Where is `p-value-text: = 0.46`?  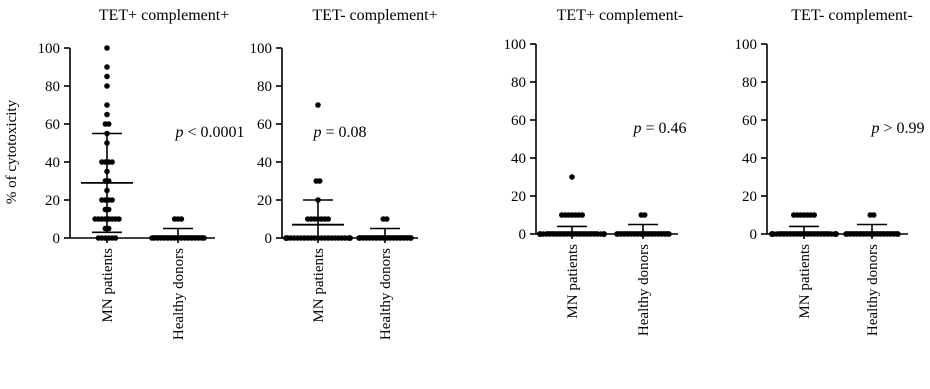
p-value-text: = 0.46 is located at coordinates (663, 128).